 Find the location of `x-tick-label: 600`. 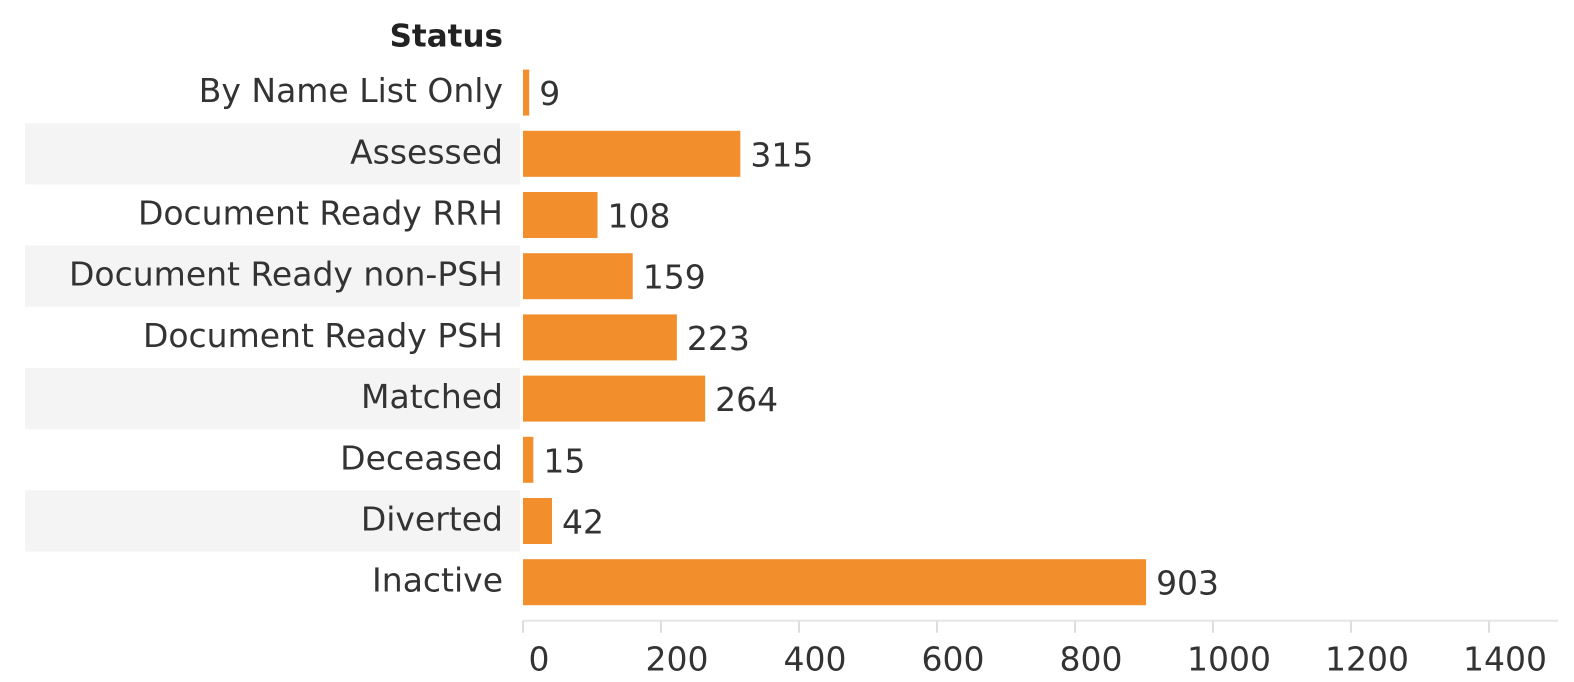

x-tick-label: 600 is located at coordinates (953, 658).